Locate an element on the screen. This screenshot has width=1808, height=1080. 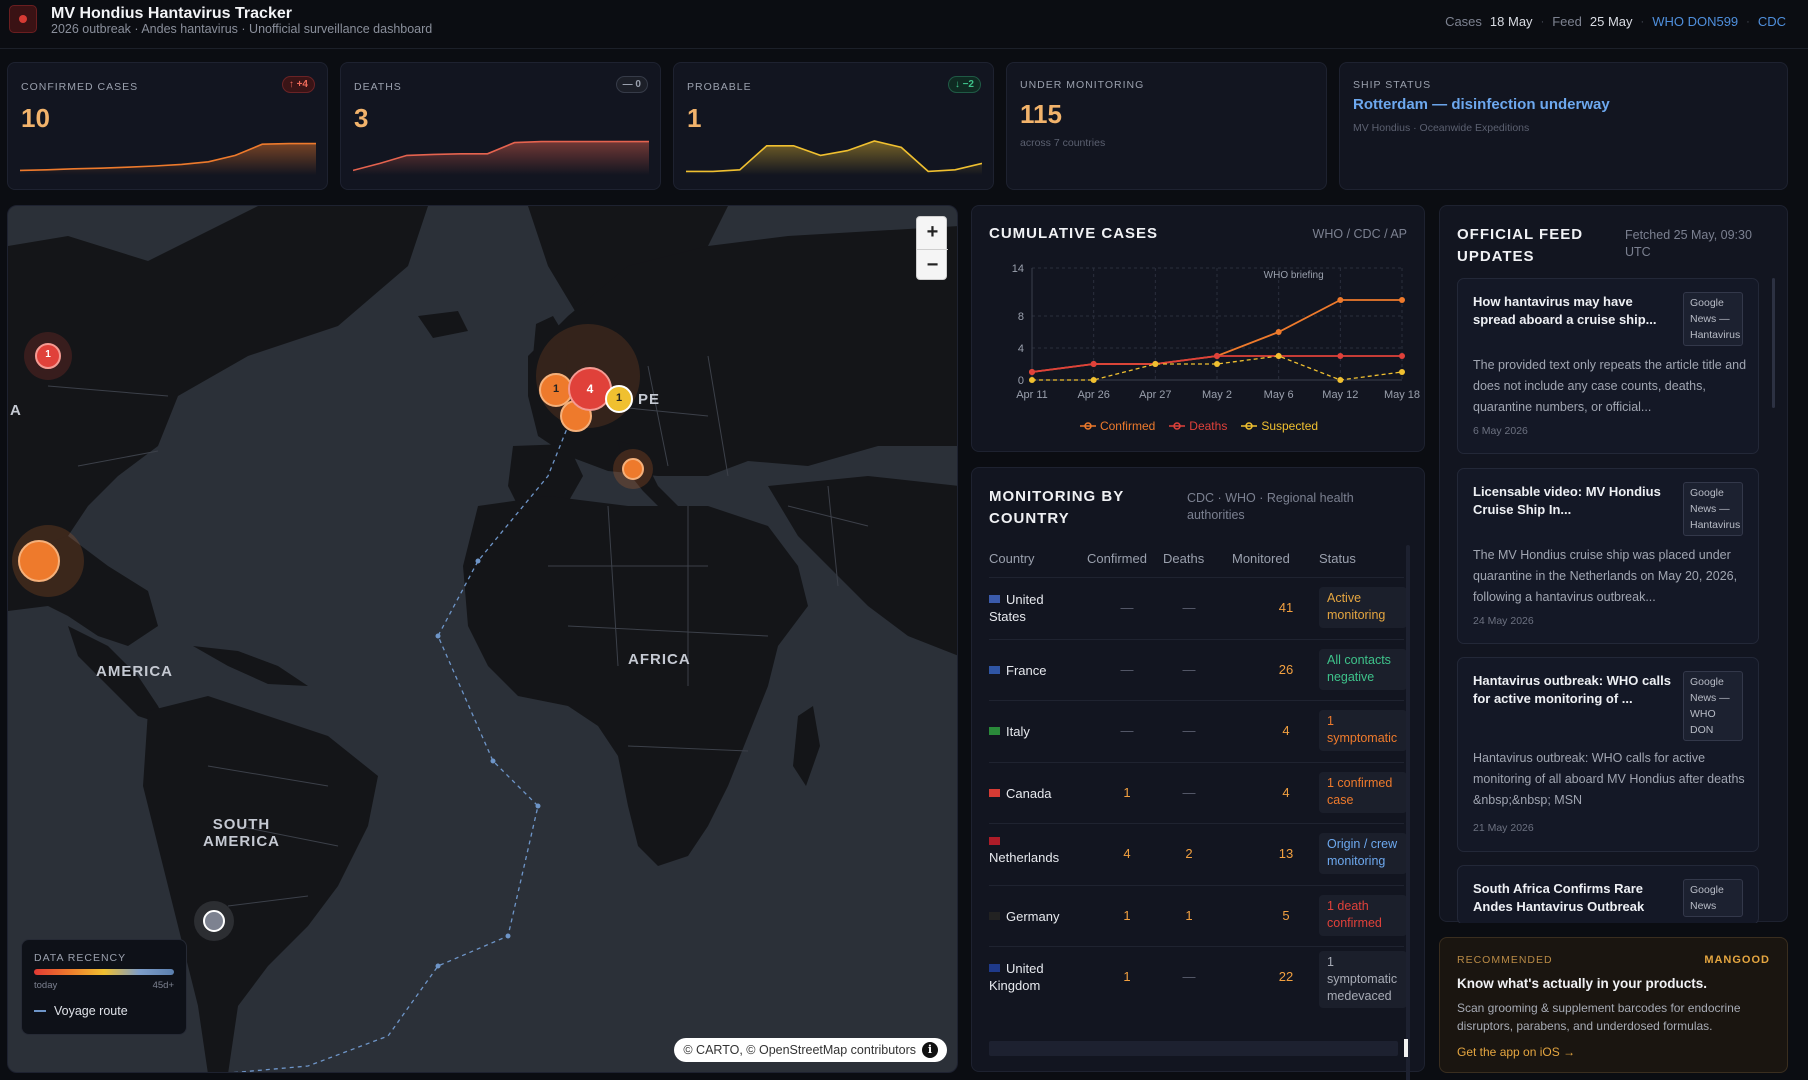
monitored-cell: 4 is located at coordinates (1286, 730).